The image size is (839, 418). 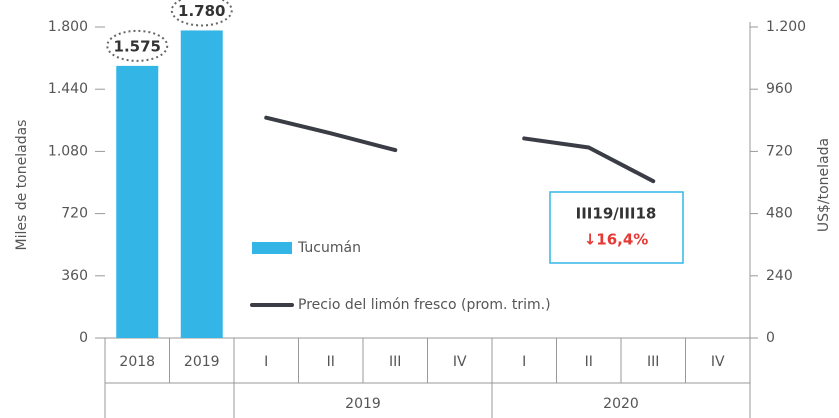 What do you see at coordinates (68, 27) in the screenshot?
I see `y-tick-label: 1.800` at bounding box center [68, 27].